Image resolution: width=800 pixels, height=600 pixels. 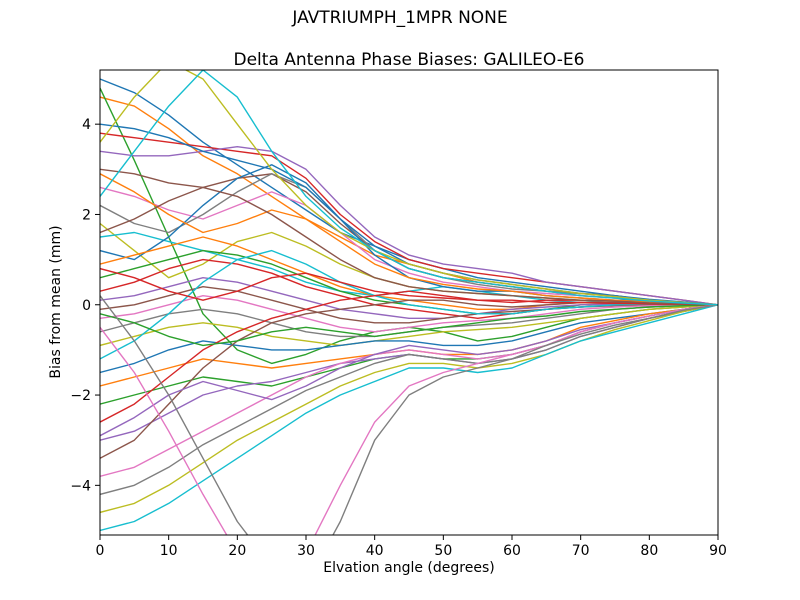 What do you see at coordinates (80, 486) in the screenshot?
I see `y-tick-label: −4` at bounding box center [80, 486].